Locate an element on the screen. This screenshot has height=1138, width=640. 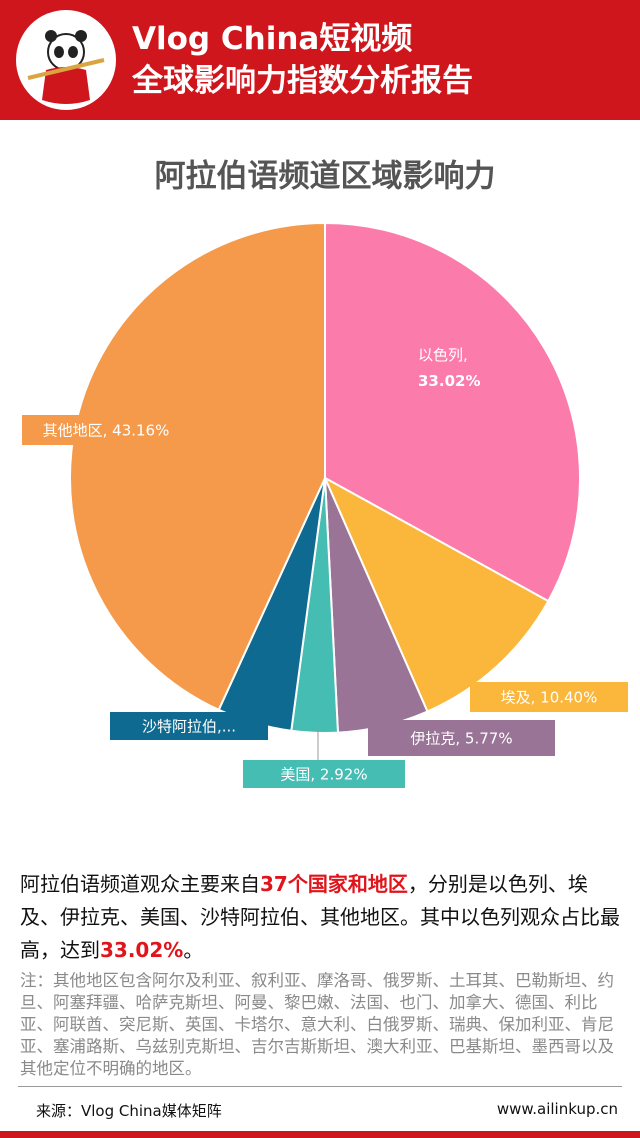
url: www.ailinkup.cn is located at coordinates (557, 1109).